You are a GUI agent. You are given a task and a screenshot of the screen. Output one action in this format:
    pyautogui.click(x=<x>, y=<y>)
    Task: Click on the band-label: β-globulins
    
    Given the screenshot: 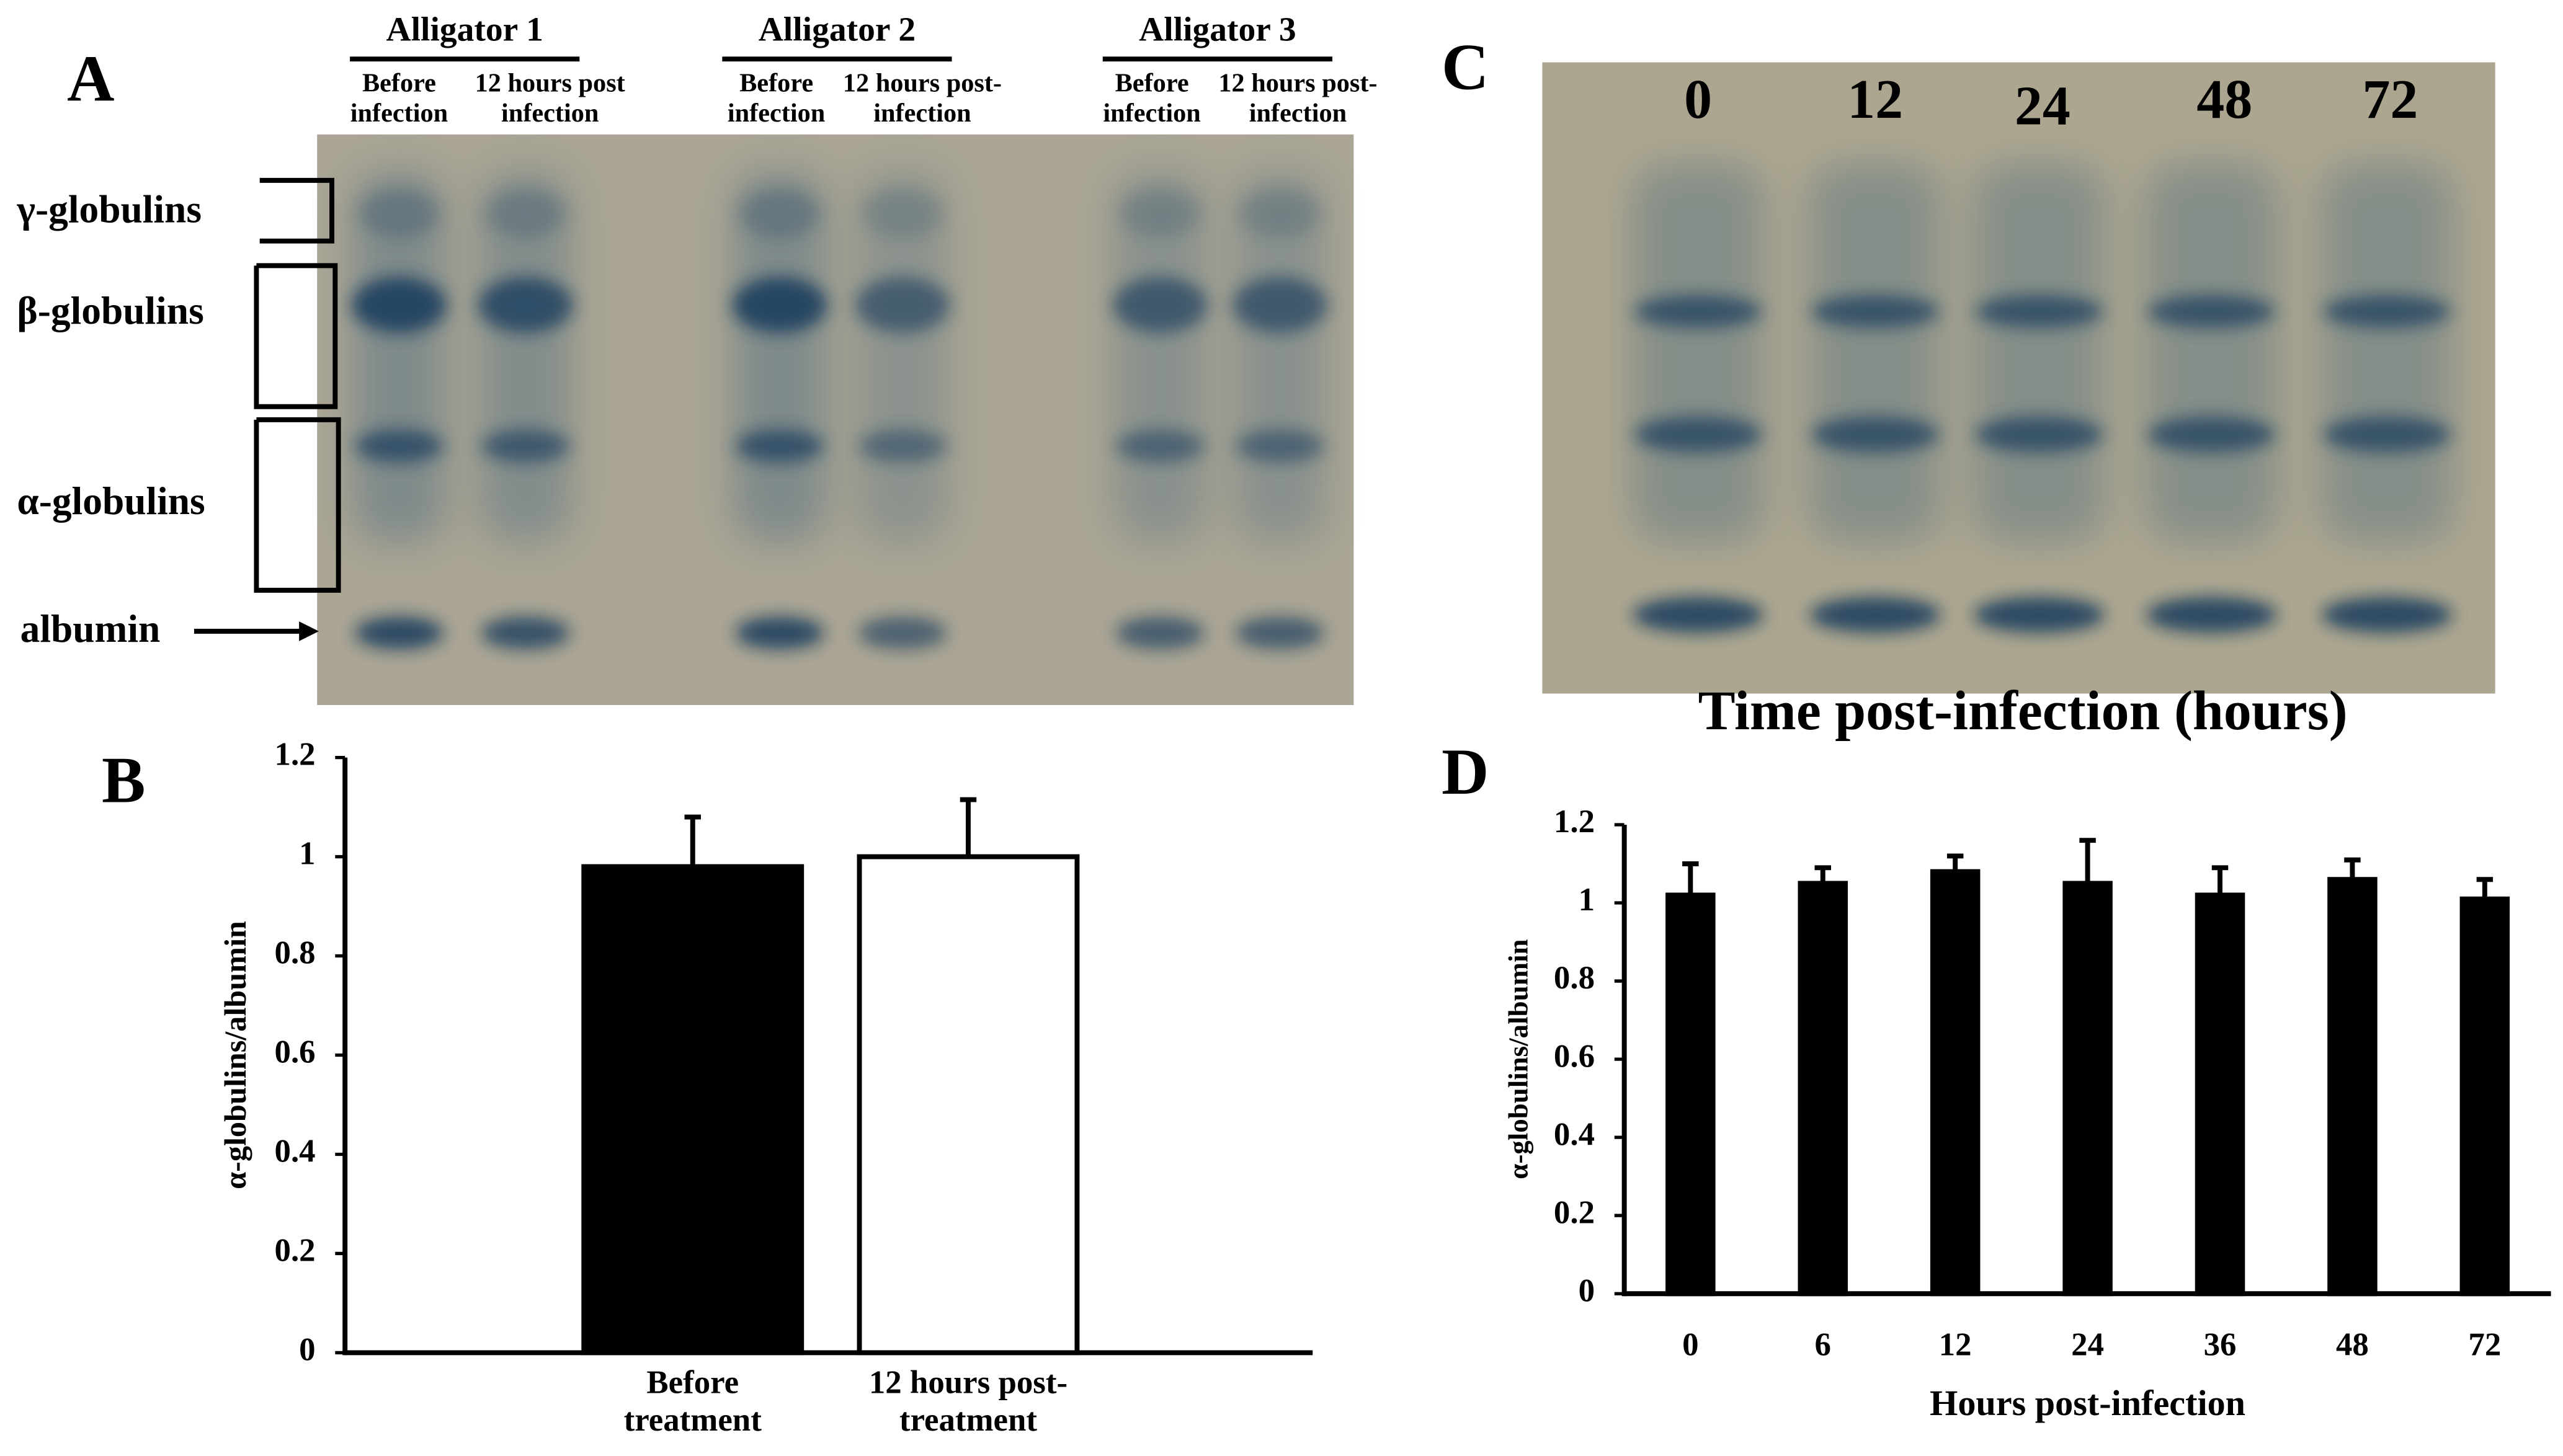 What is the action you would take?
    pyautogui.click(x=110, y=310)
    